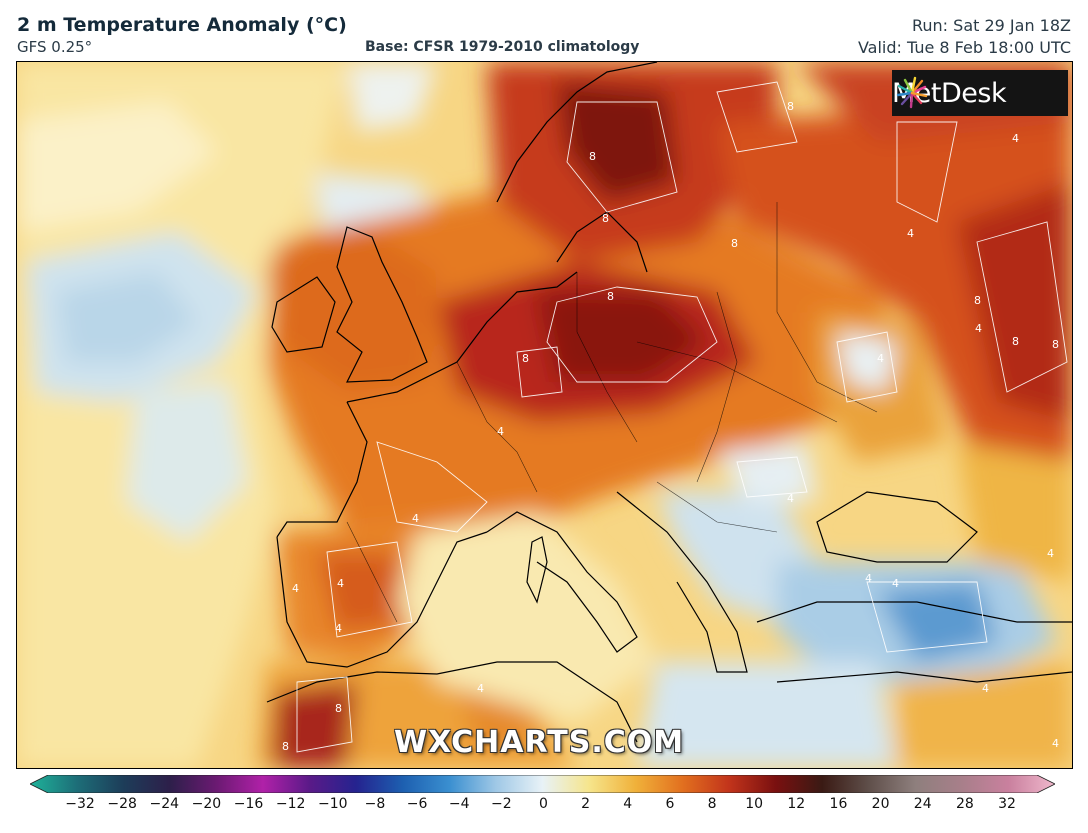 The height and width of the screenshot is (833, 1088). What do you see at coordinates (796, 804) in the screenshot?
I see `colorbar-tick-label: 12` at bounding box center [796, 804].